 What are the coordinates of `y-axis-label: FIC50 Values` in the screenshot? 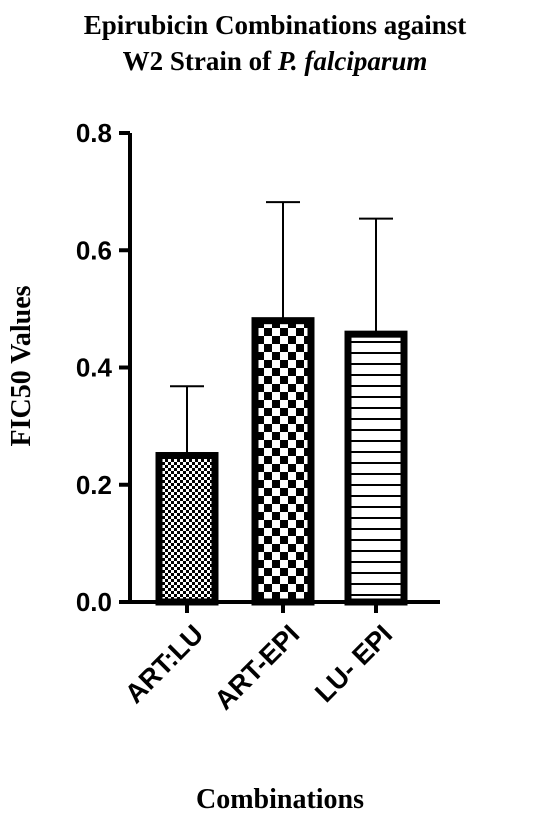 It's located at (21, 365).